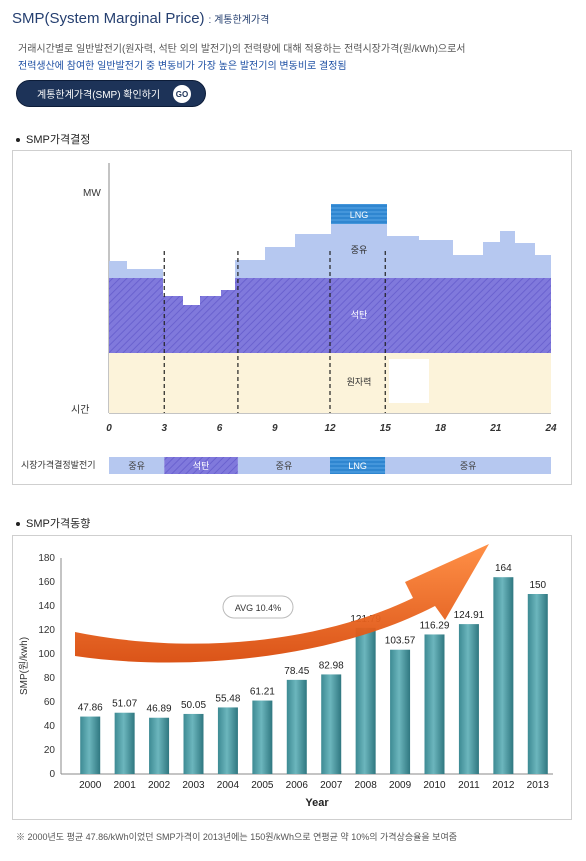 The height and width of the screenshot is (861, 586). Describe the element at coordinates (400, 711) in the screenshot. I see `bar-2009` at that location.